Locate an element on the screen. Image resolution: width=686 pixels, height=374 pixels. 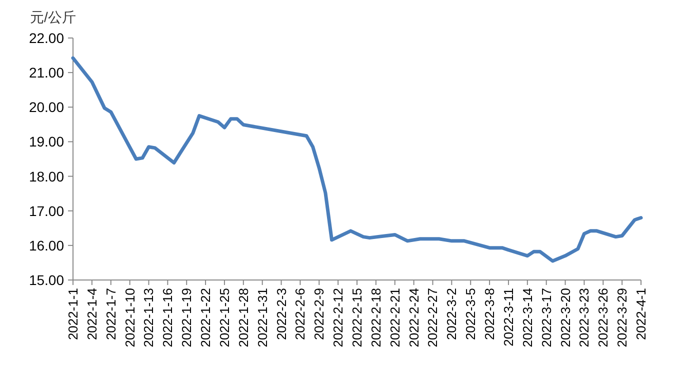
x-tick-label: 2022-3-29 is located at coordinates (622, 318).